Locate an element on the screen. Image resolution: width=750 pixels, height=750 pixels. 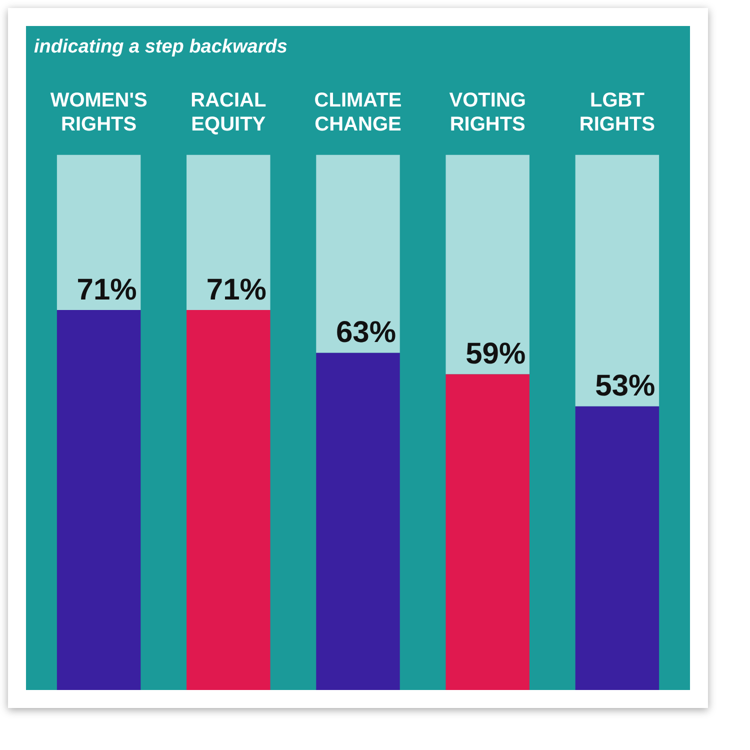
x-tick-label: CLIMATE CHANGE is located at coordinates (358, 112).